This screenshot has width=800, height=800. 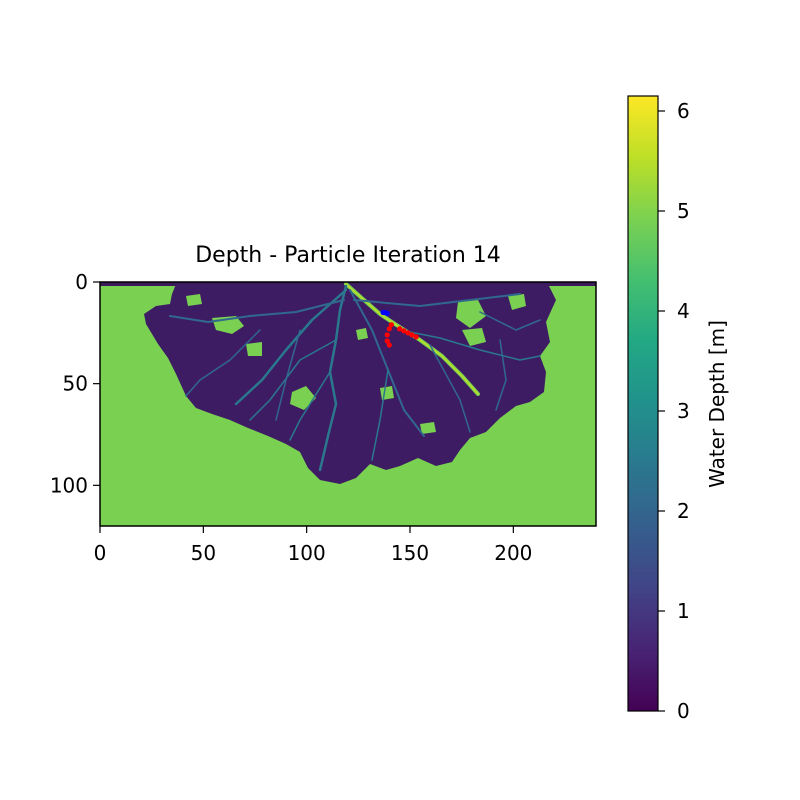 I want to click on y-axis: 0 50 100, so click(x=75, y=383).